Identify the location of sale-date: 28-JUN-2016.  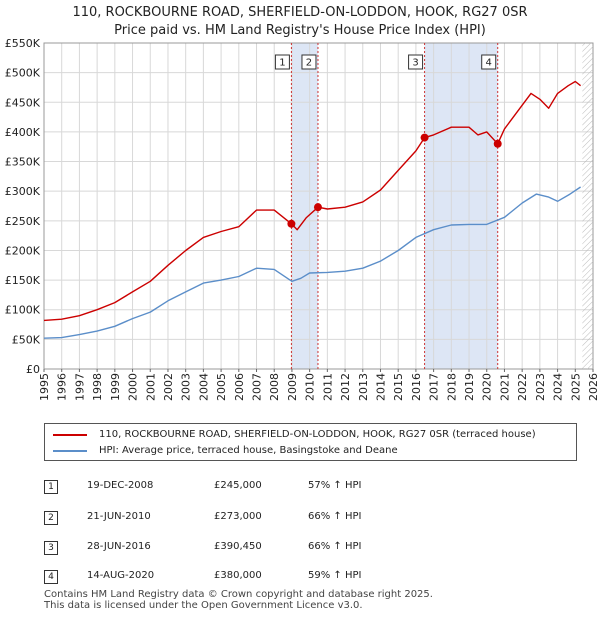
(119, 546).